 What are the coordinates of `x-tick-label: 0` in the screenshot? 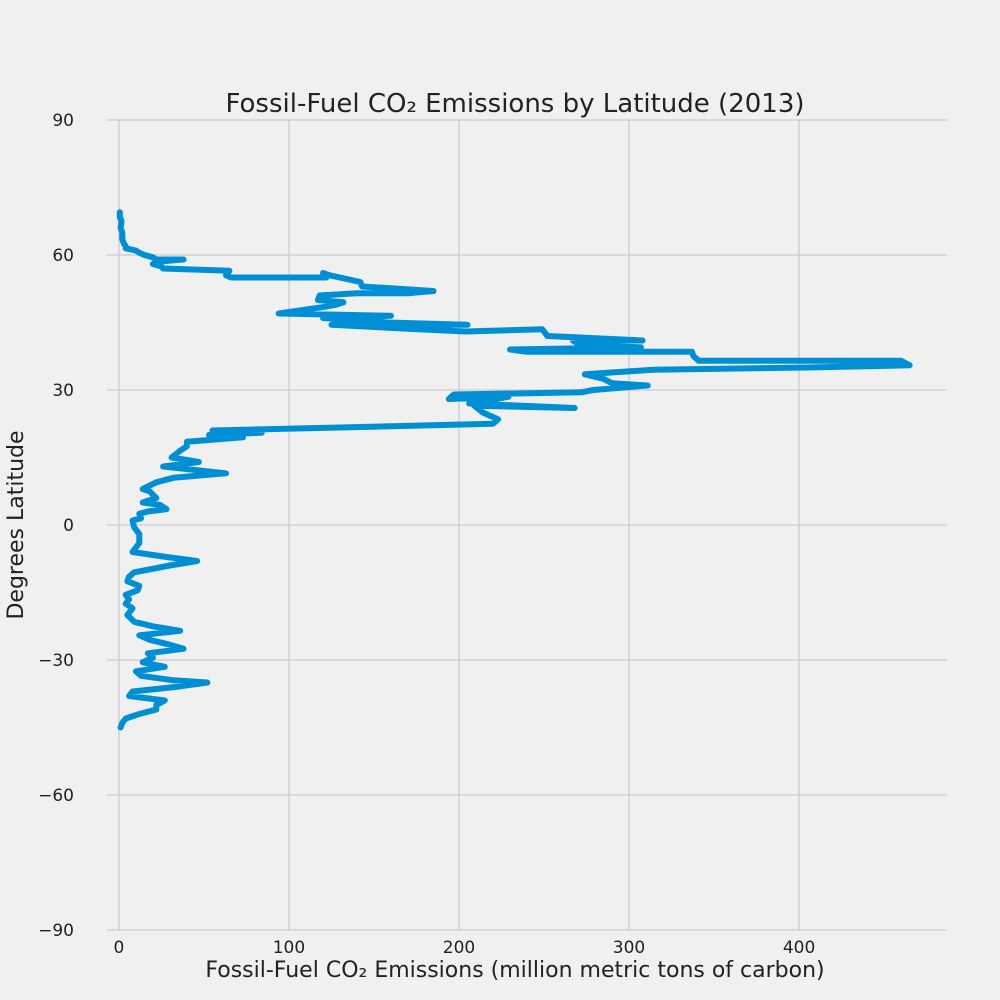 It's located at (118, 948).